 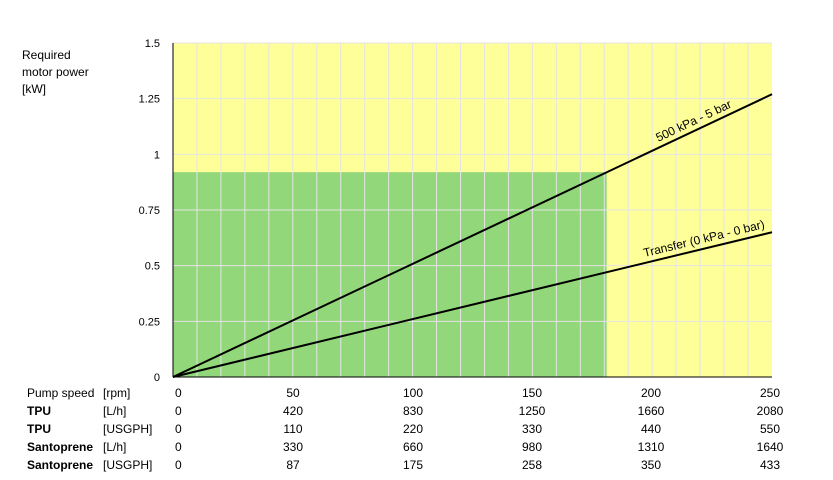 What do you see at coordinates (770, 447) in the screenshot?
I see `table-cell: 1640` at bounding box center [770, 447].